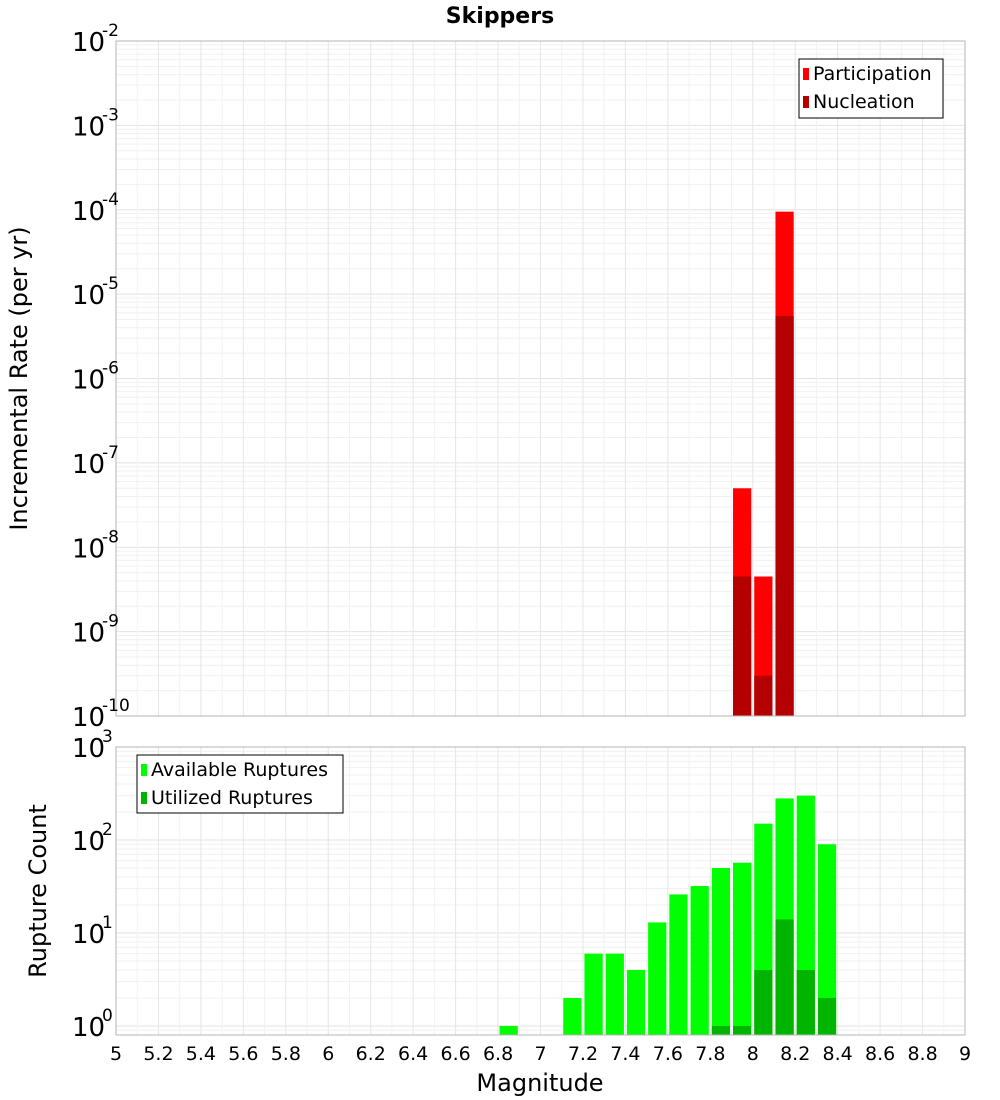 The height and width of the screenshot is (1100, 1000). Describe the element at coordinates (965, 1054) in the screenshot. I see `x-tick-label: 9` at that location.